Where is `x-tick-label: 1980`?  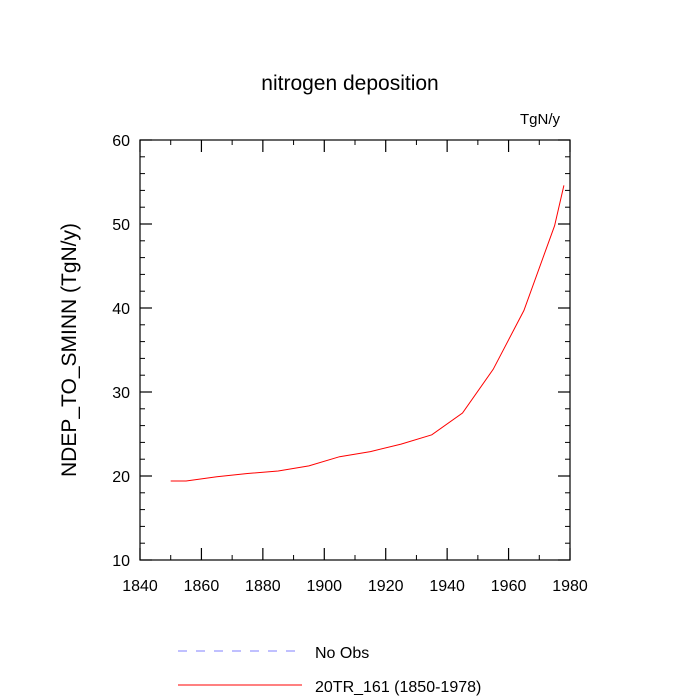
x-tick-label: 1980 is located at coordinates (570, 586).